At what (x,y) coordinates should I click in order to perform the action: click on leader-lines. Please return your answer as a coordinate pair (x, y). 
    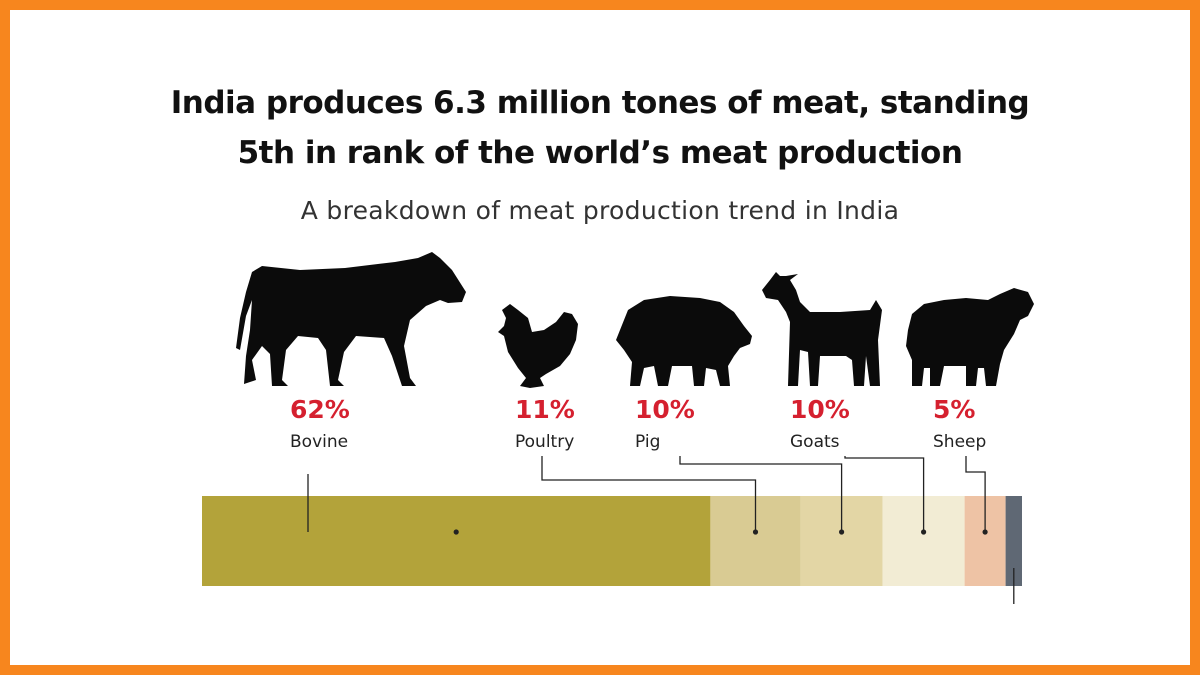
    Looking at the image, I should click on (661, 530).